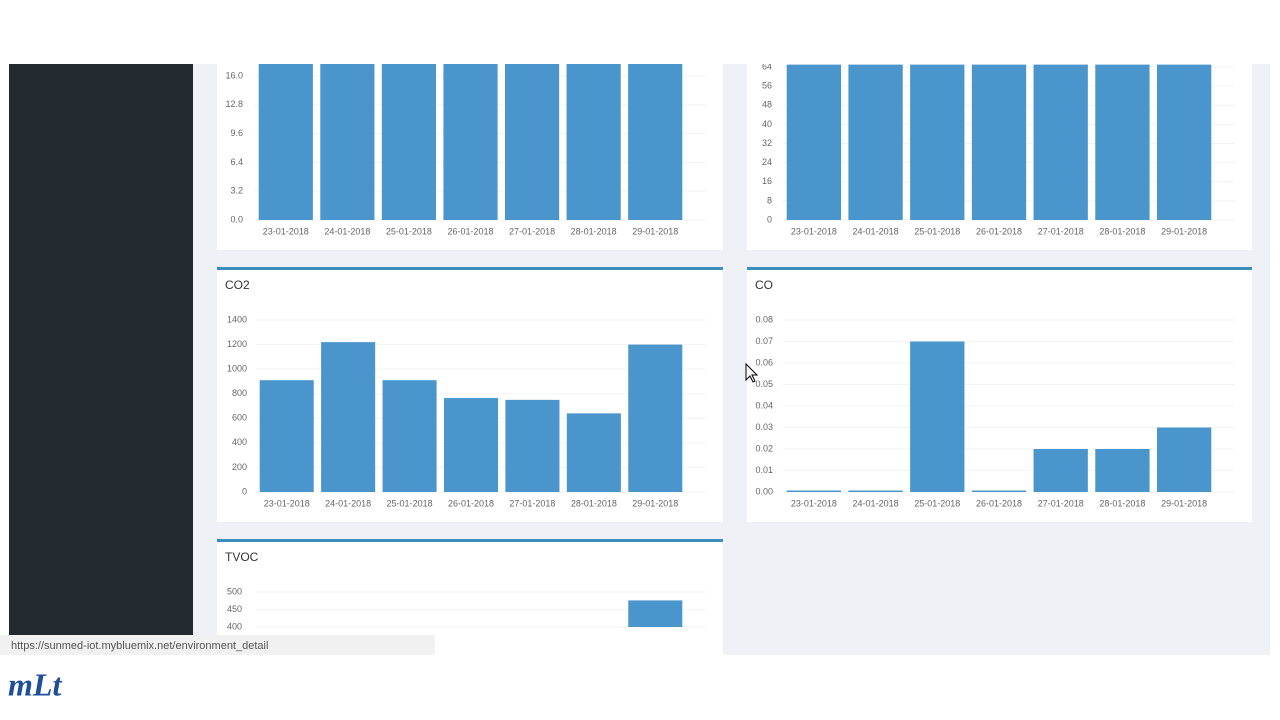  I want to click on chart-title: TVOC, so click(242, 557).